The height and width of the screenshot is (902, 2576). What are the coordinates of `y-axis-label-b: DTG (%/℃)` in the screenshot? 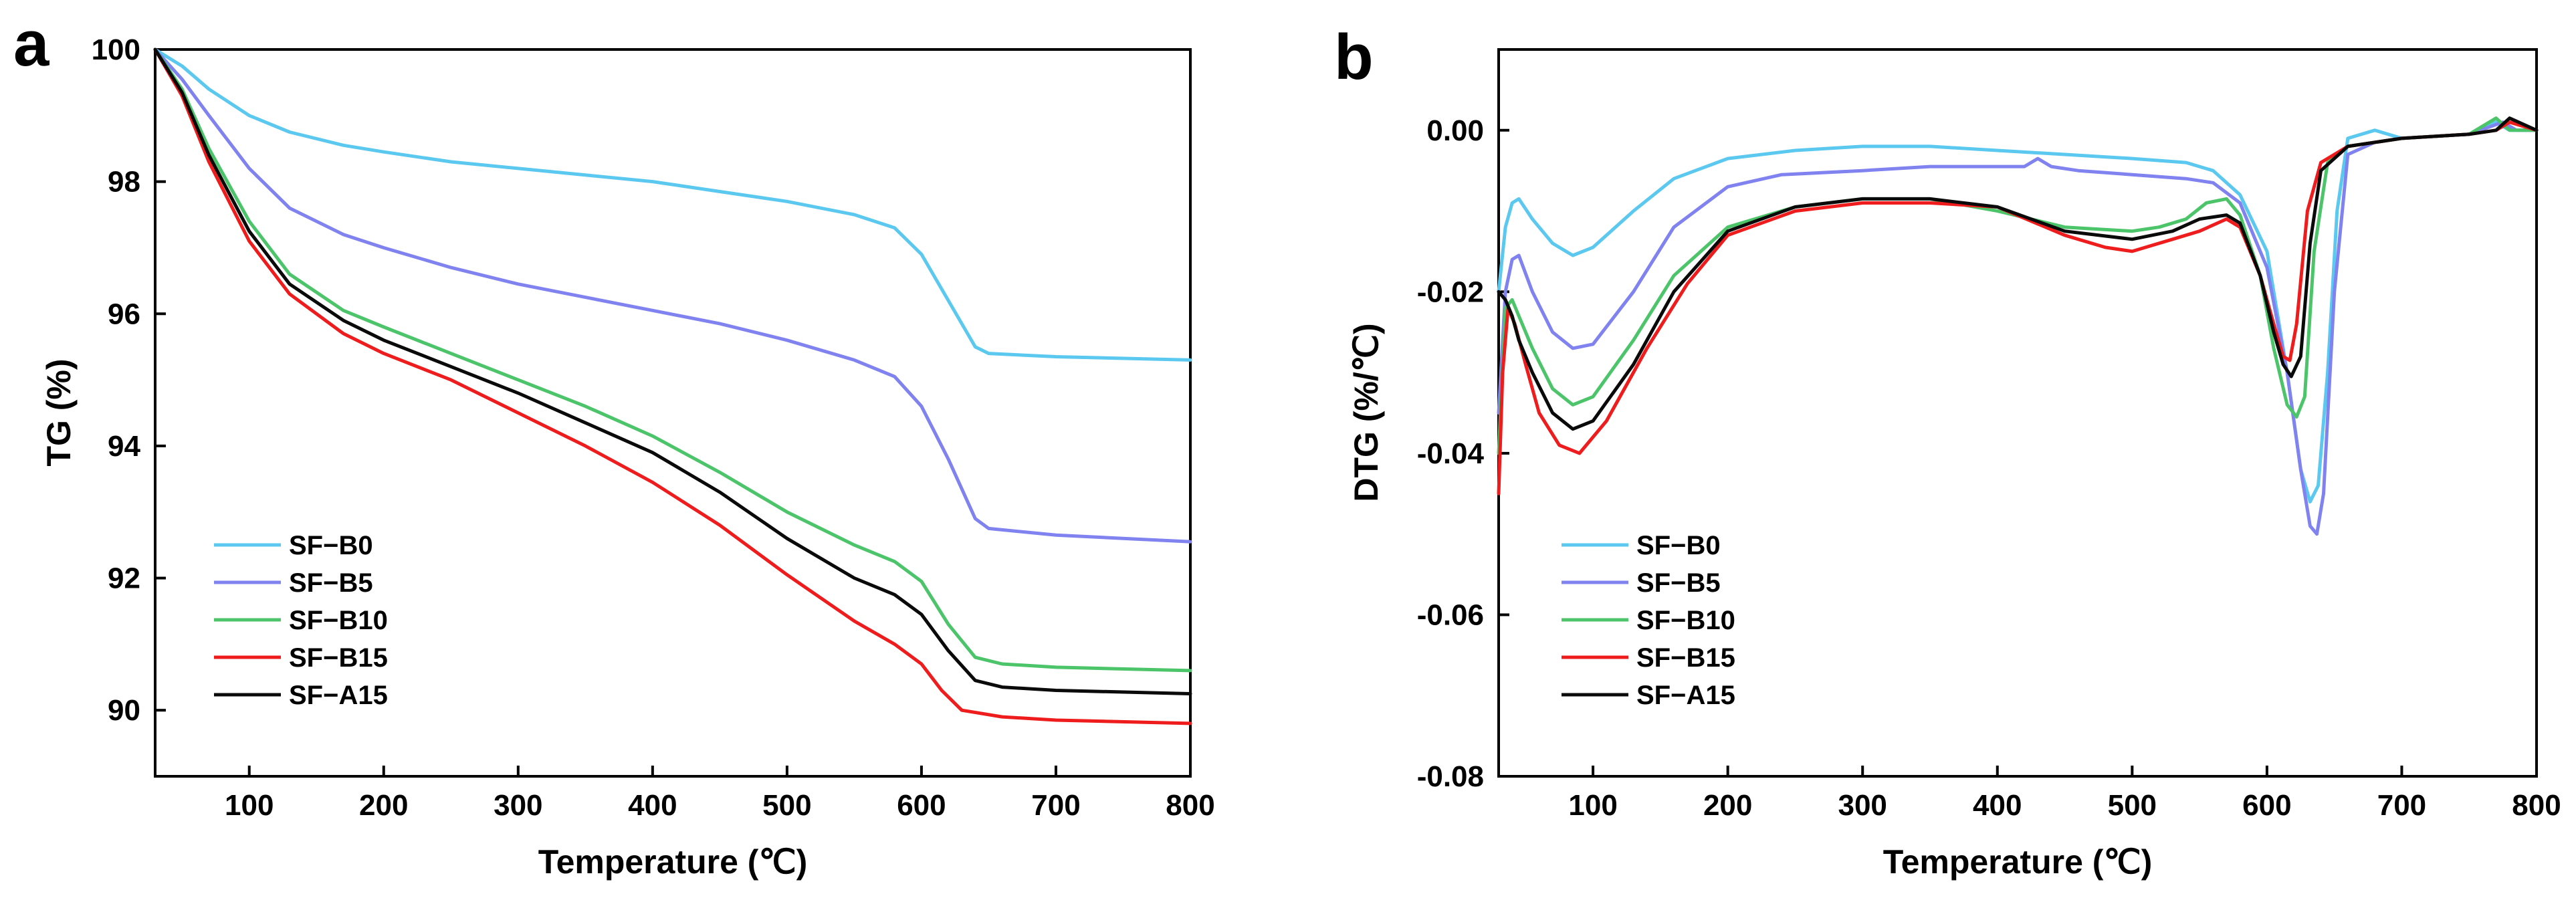 It's located at (1366, 412).